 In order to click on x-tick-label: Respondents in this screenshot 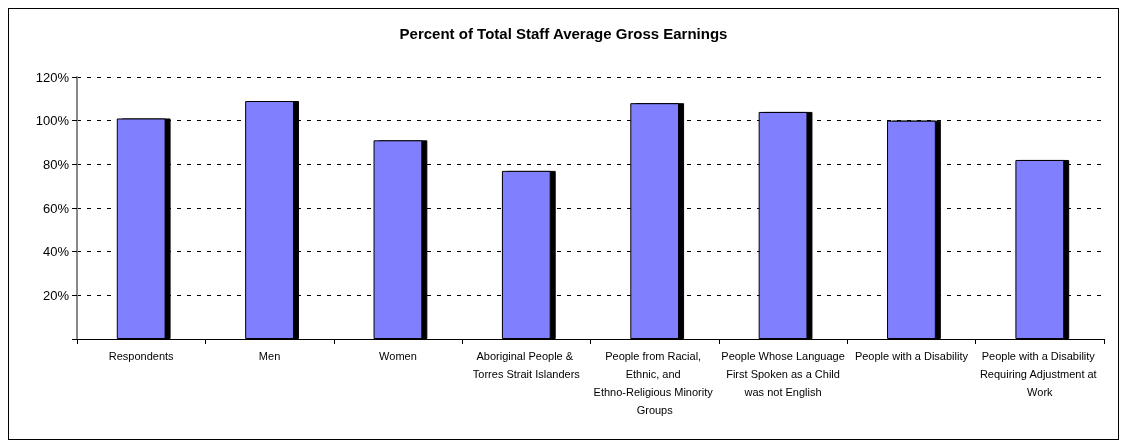, I will do `click(141, 356)`.